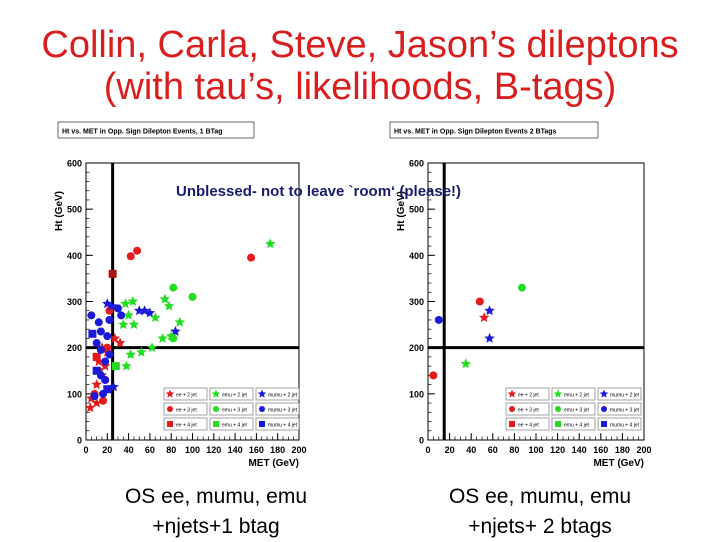  What do you see at coordinates (129, 450) in the screenshot?
I see `x-tick-label: 40` at bounding box center [129, 450].